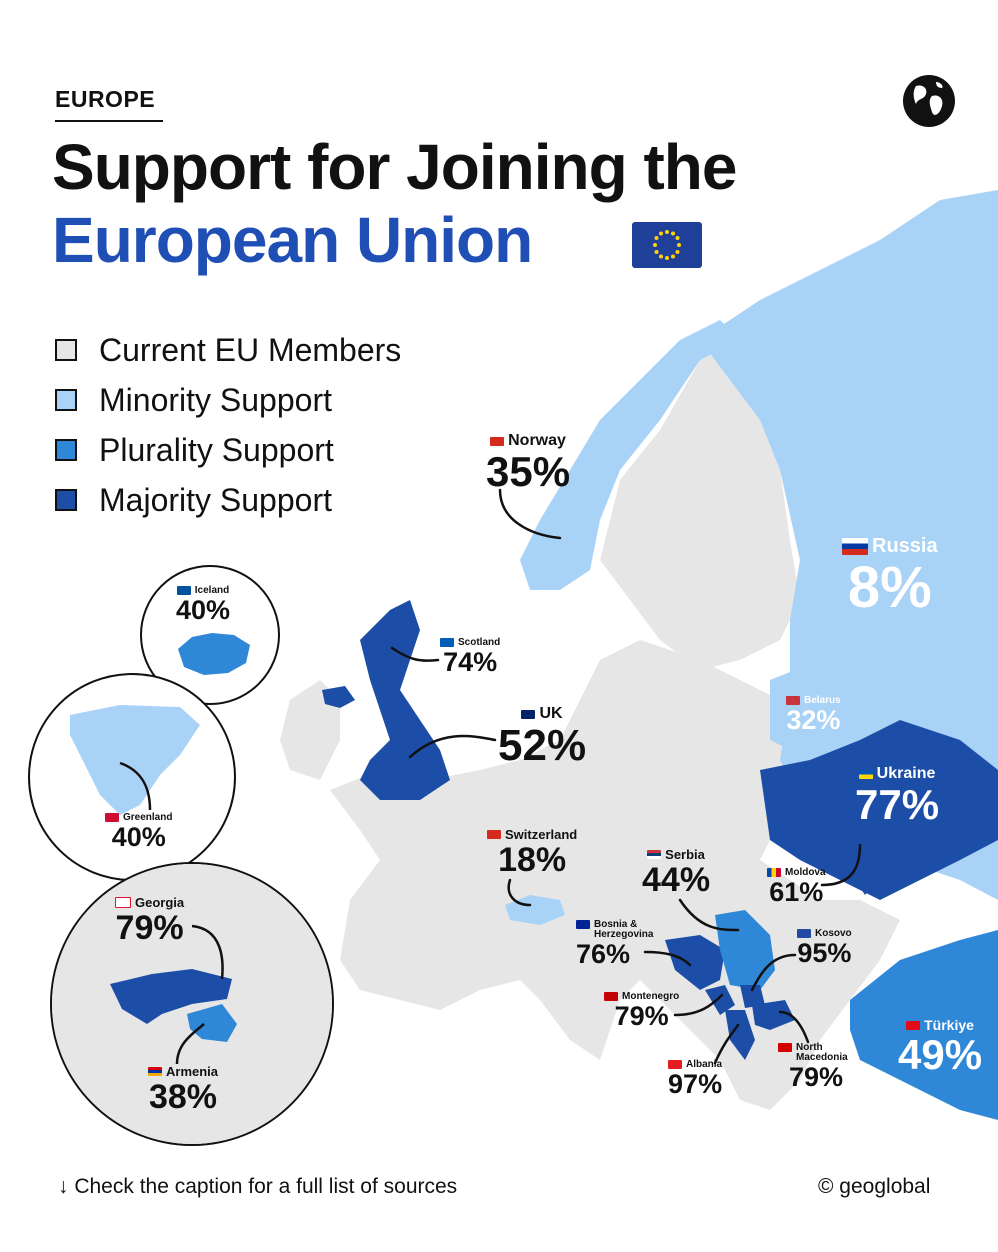 Image resolution: width=998 pixels, height=1252 pixels. Describe the element at coordinates (190, 1044) in the screenshot. I see `leader-armenia` at that location.